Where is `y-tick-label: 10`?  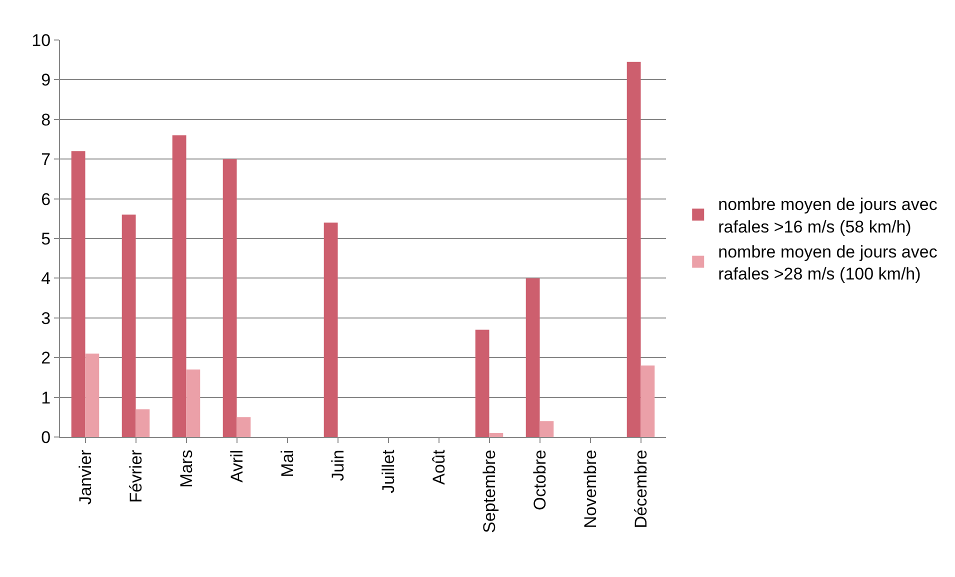 y-tick-label: 10 is located at coordinates (41, 40).